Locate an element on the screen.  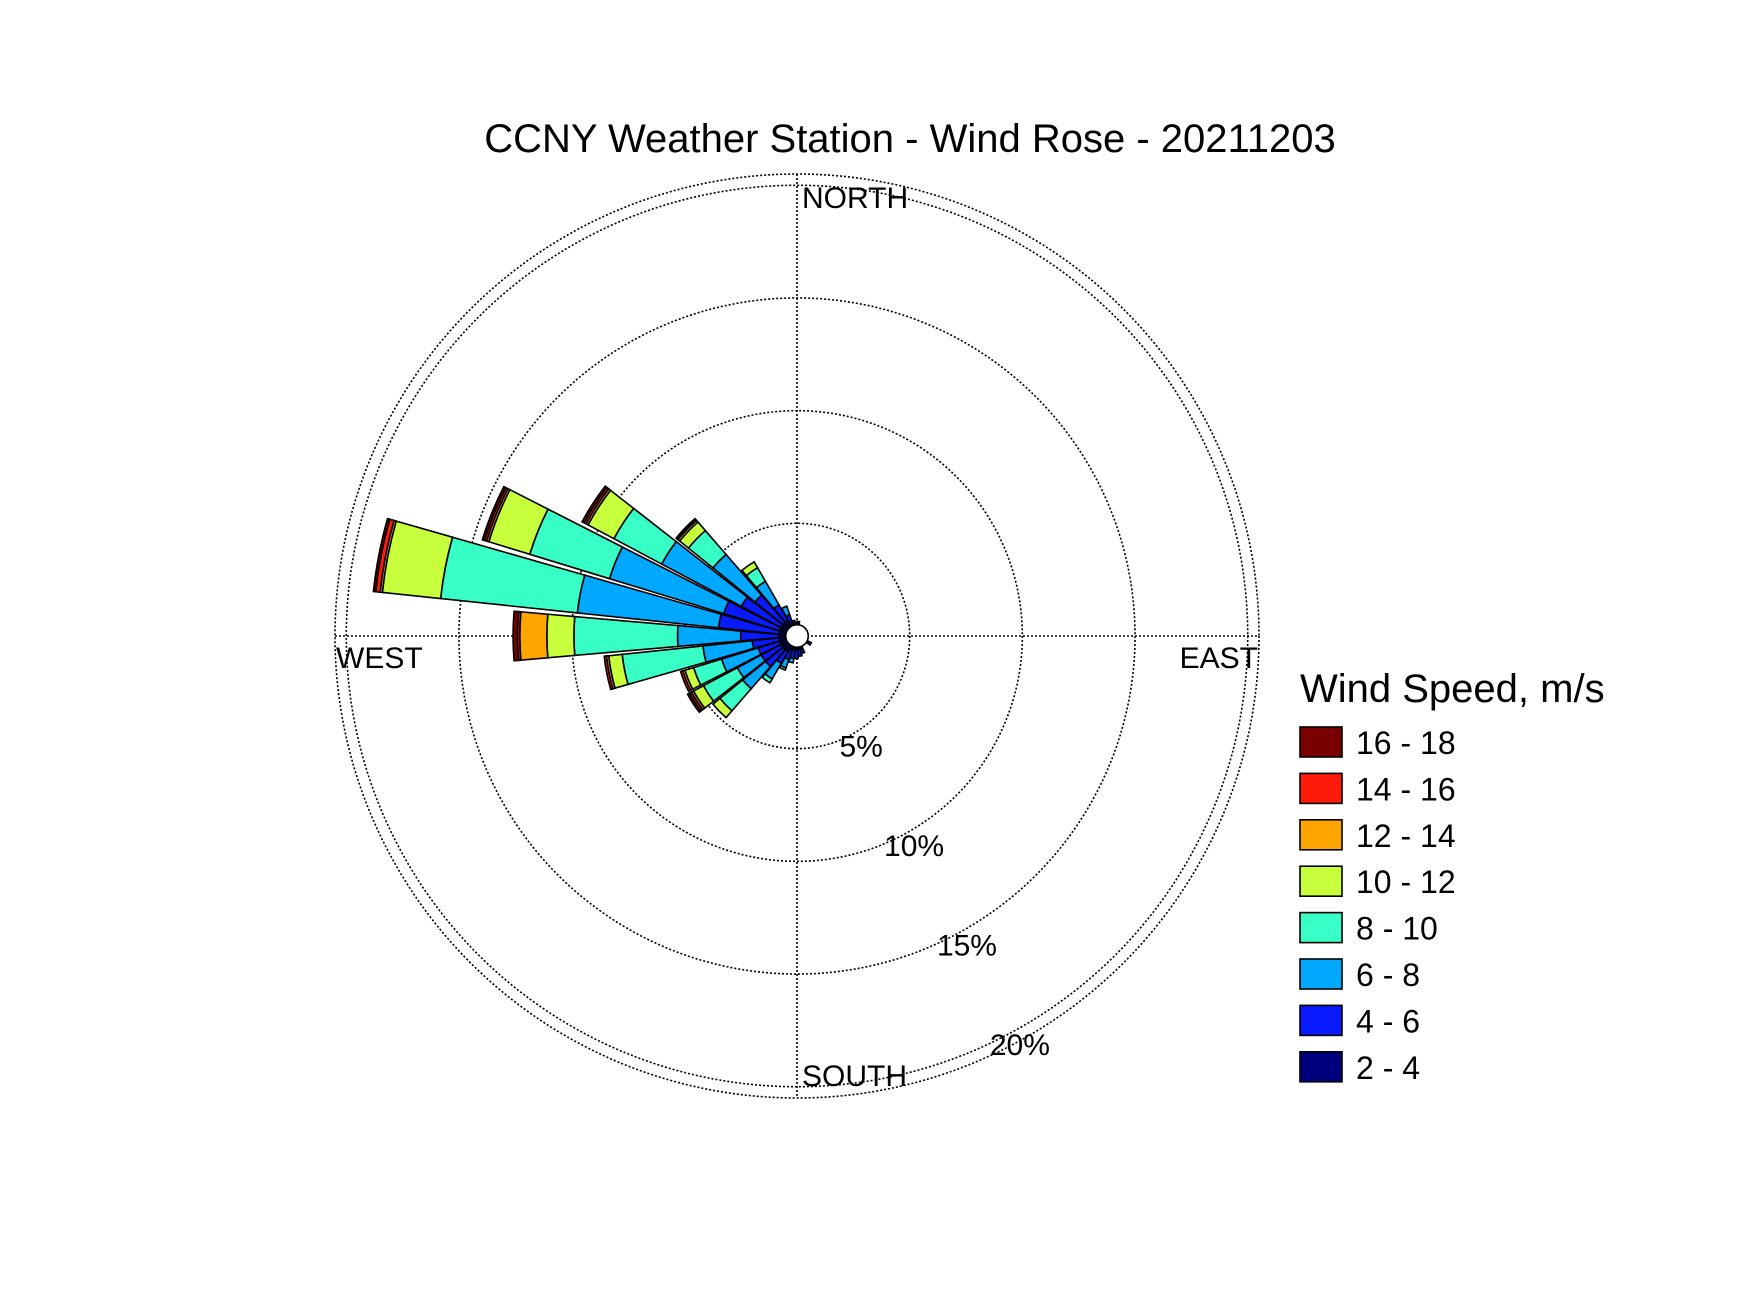
wind-sectors is located at coordinates (592, 602).